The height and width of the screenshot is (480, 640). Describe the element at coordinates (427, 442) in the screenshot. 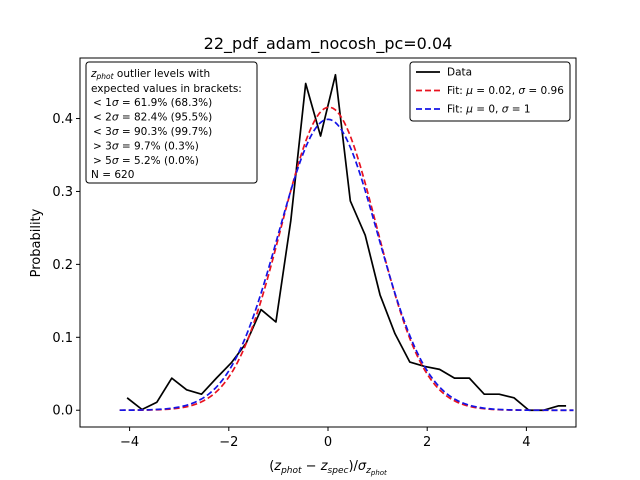

I see `x-tick-label: 2` at that location.